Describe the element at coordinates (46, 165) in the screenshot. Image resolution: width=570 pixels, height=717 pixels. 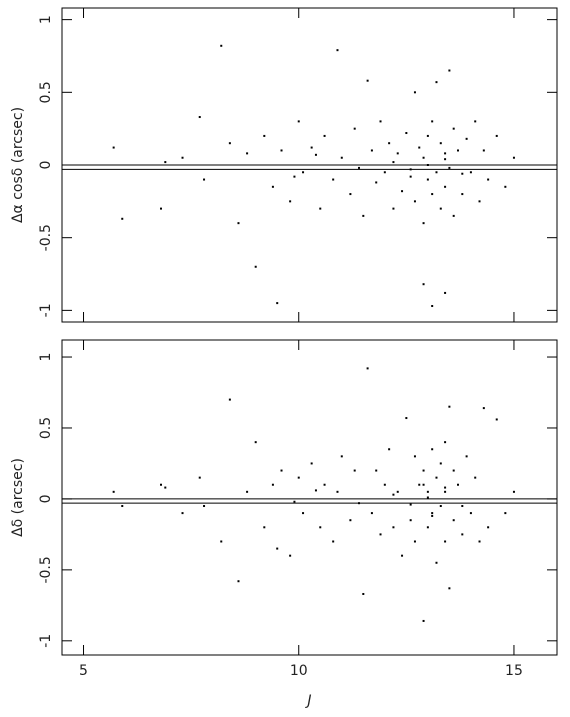
I see `y-tick-label: 0` at that location.